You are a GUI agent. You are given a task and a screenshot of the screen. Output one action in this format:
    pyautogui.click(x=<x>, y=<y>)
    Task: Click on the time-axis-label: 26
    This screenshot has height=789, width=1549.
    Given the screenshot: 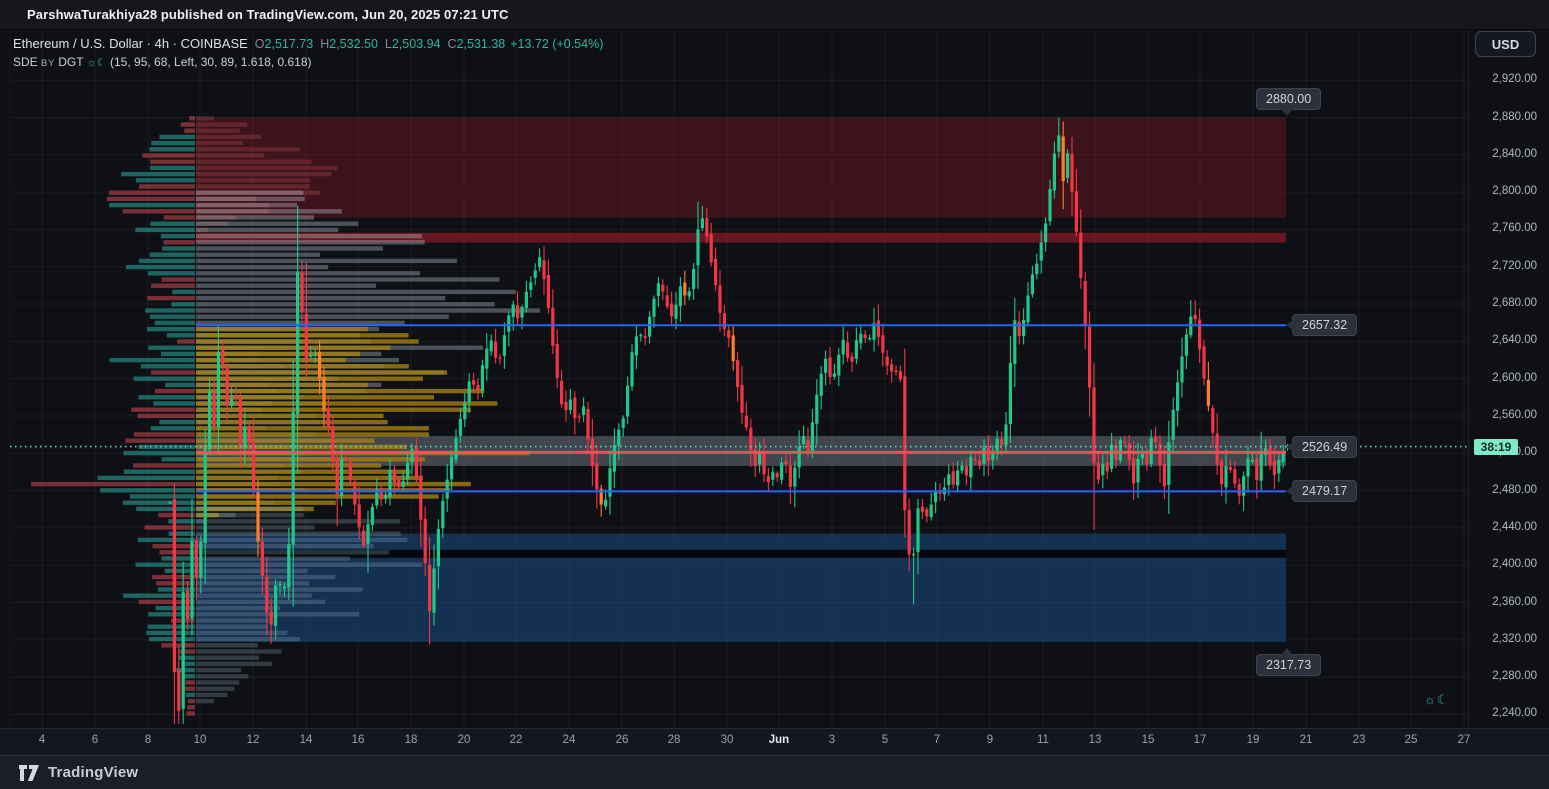 What is the action you would take?
    pyautogui.click(x=622, y=740)
    